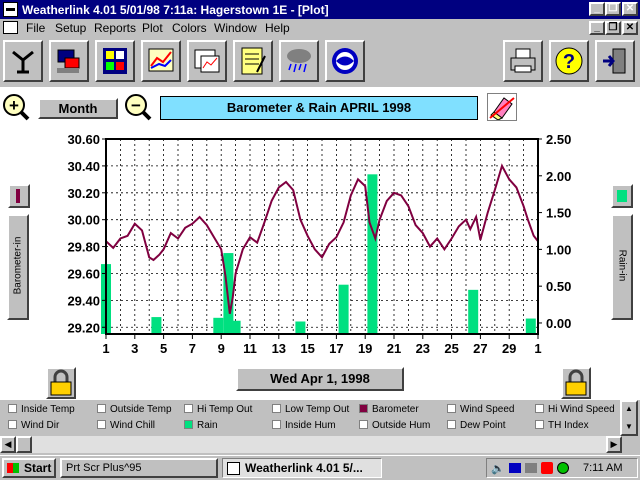  What do you see at coordinates (569, 61) in the screenshot?
I see `help-button: ?` at bounding box center [569, 61].